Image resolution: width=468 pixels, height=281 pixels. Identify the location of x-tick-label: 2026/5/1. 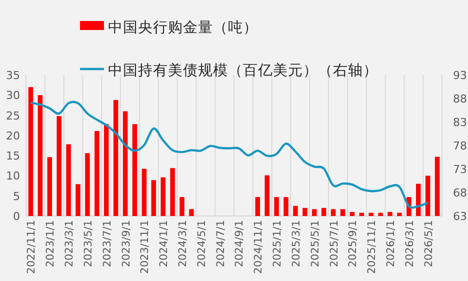
(428, 244).